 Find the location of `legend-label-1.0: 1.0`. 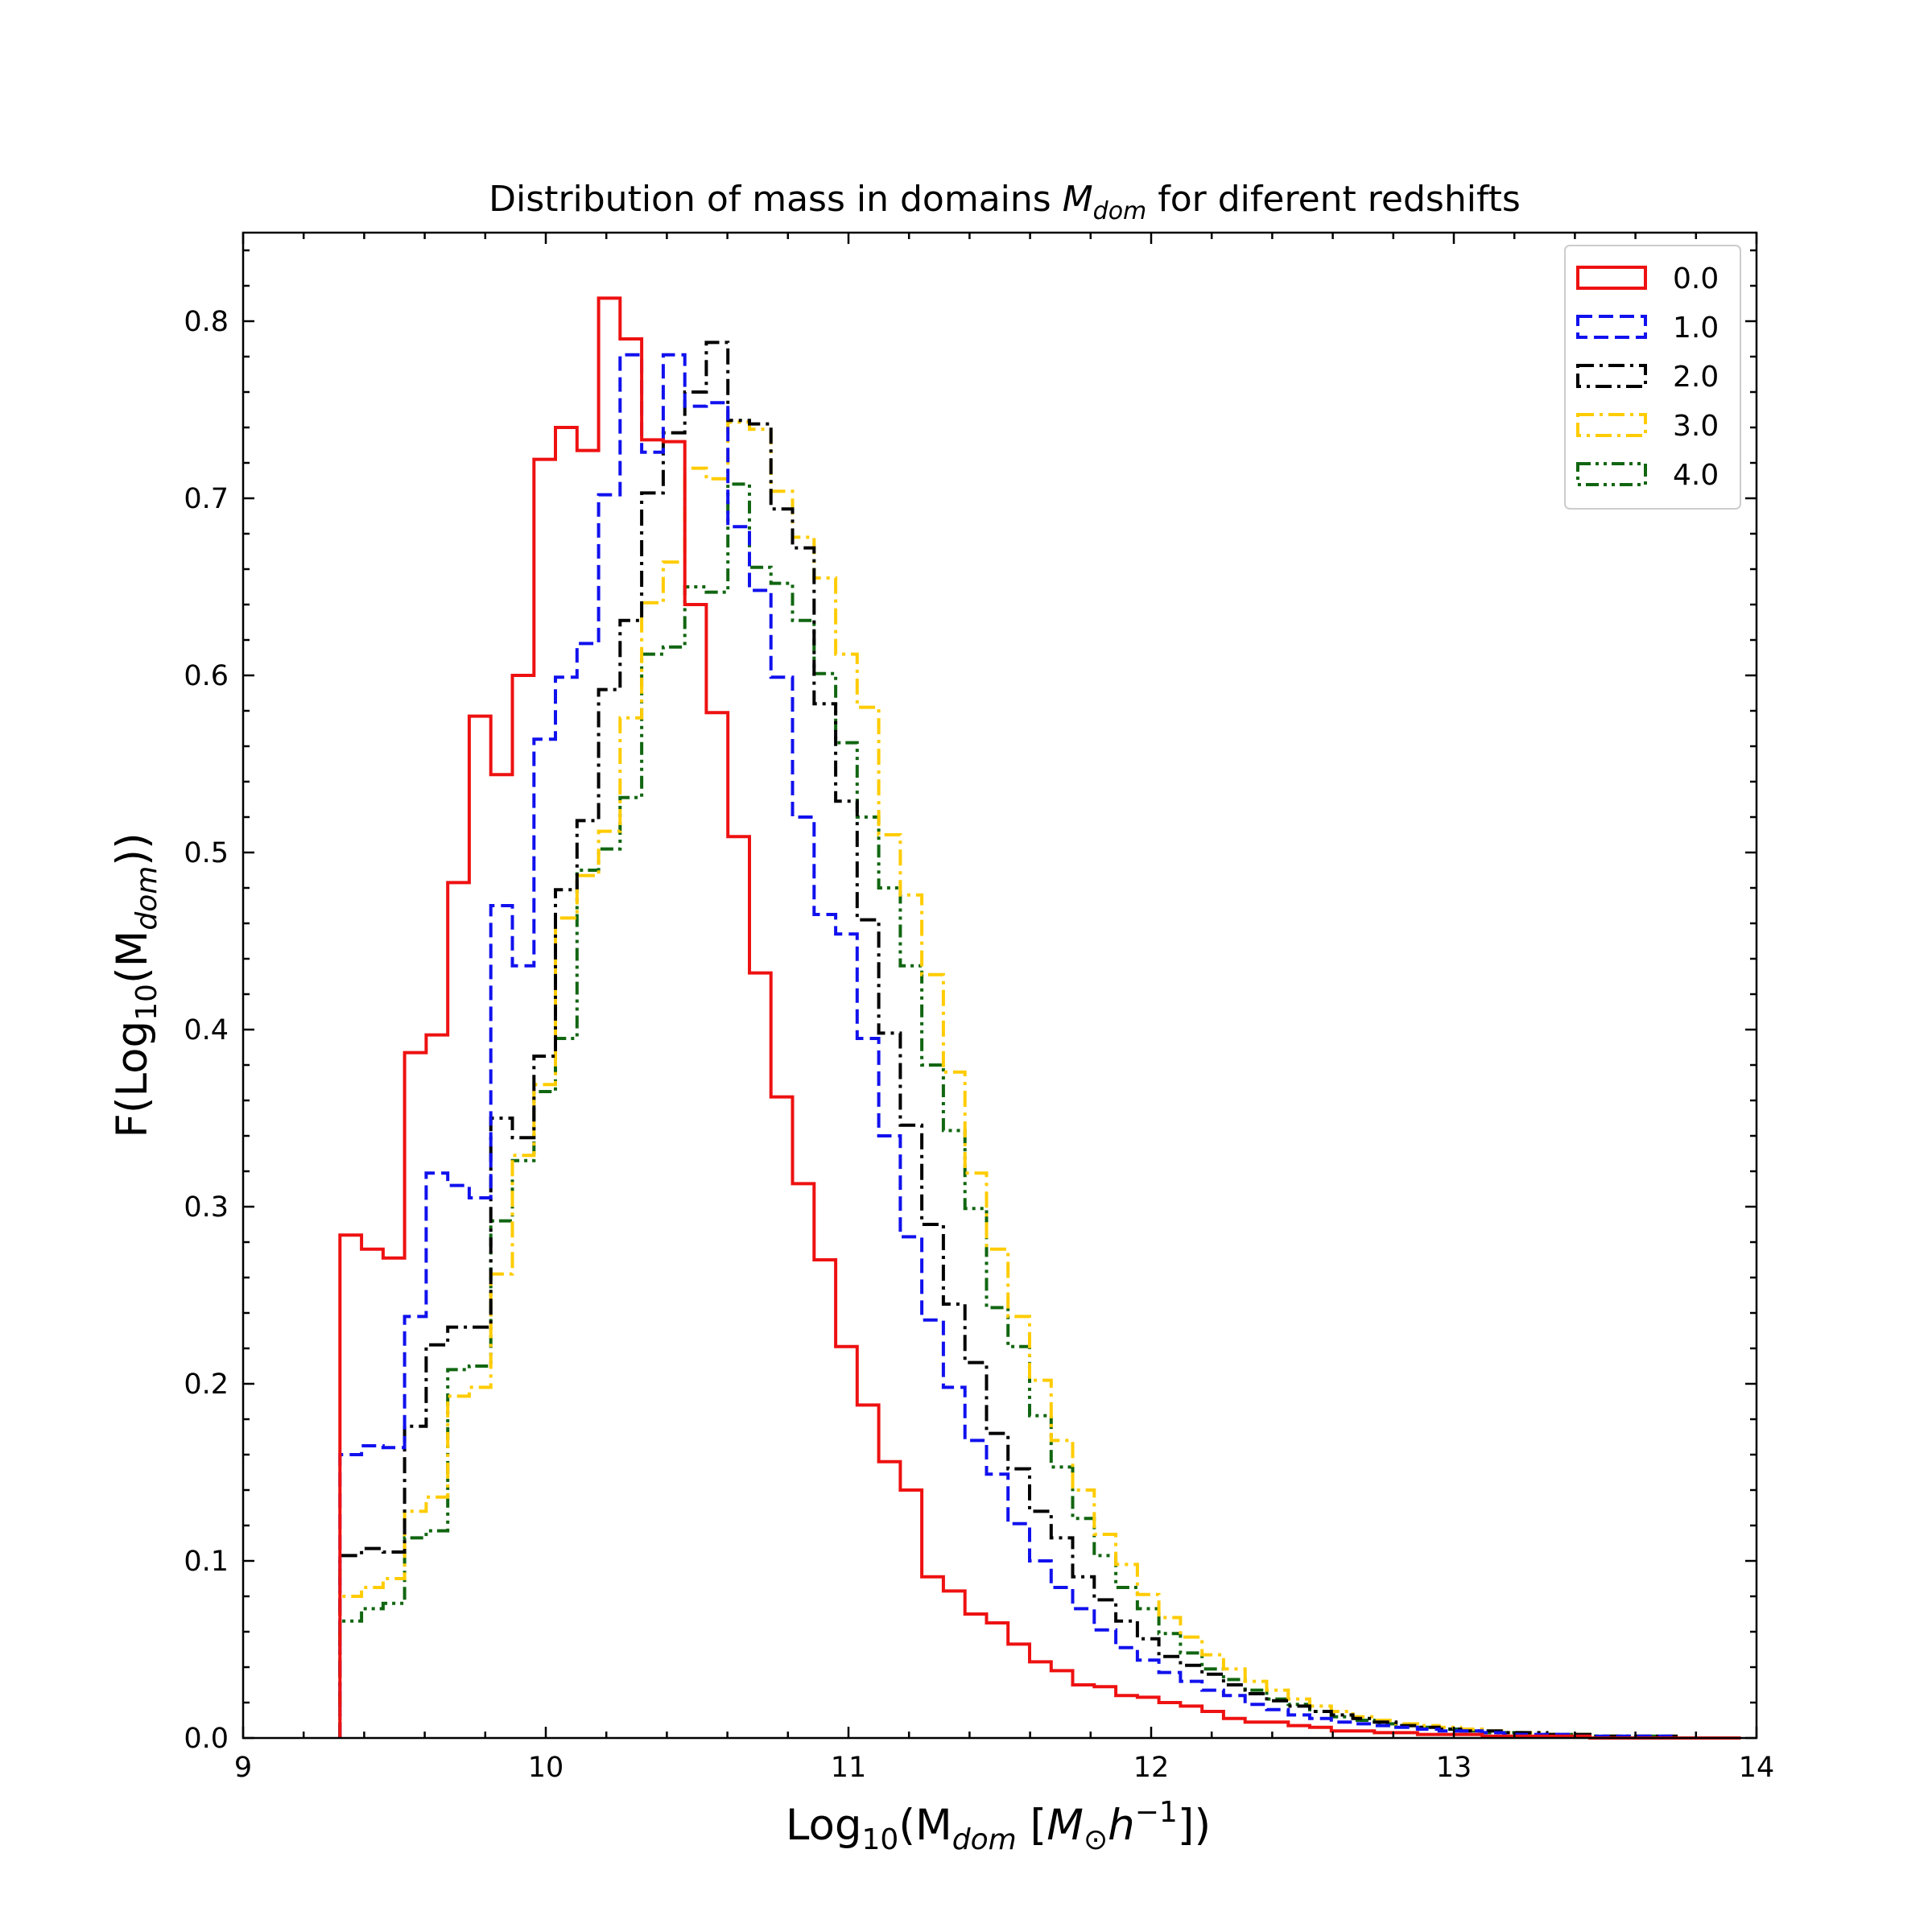

legend-label-1.0: 1.0 is located at coordinates (1696, 328).